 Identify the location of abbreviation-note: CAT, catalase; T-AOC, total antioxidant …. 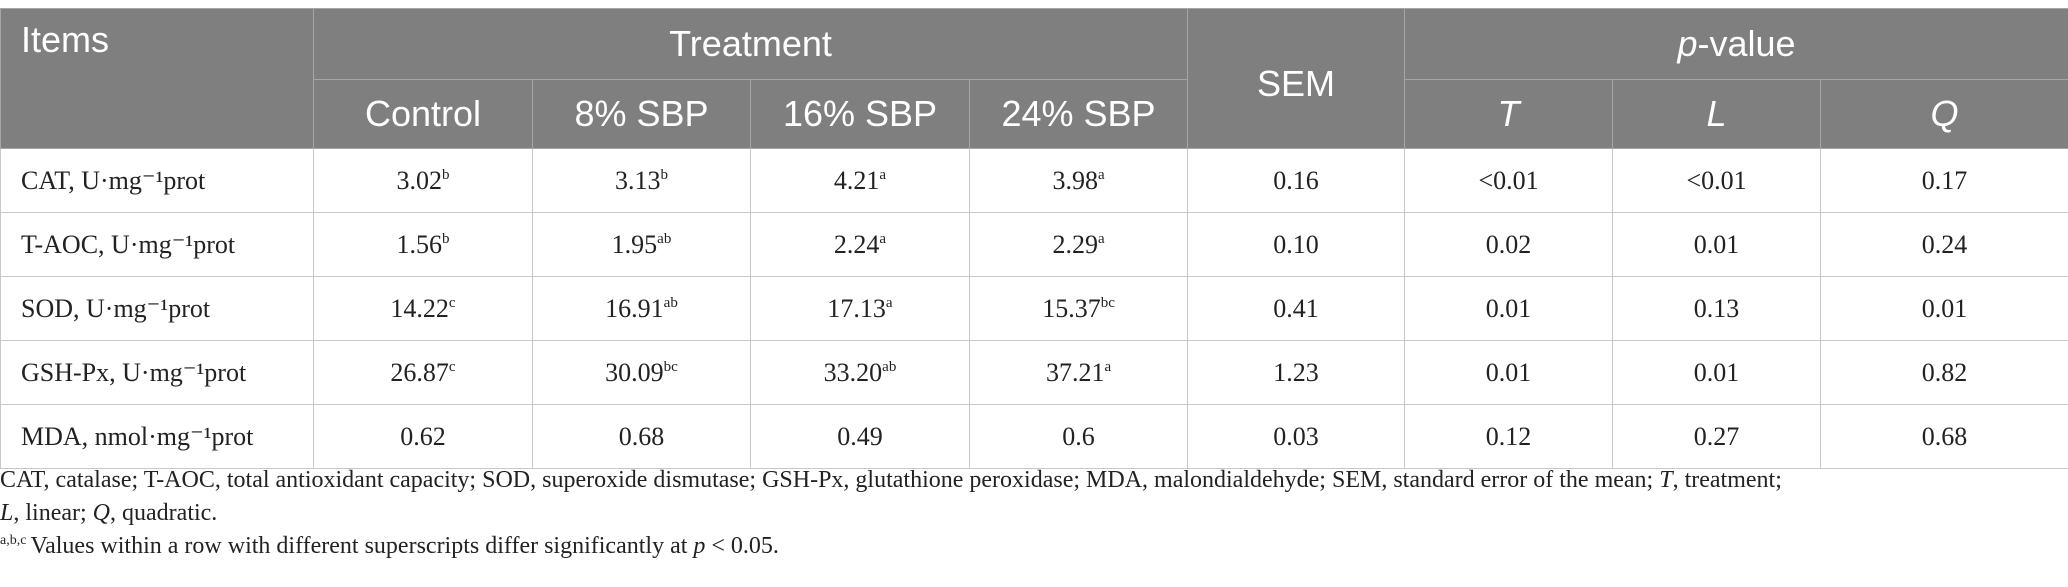
(891, 496).